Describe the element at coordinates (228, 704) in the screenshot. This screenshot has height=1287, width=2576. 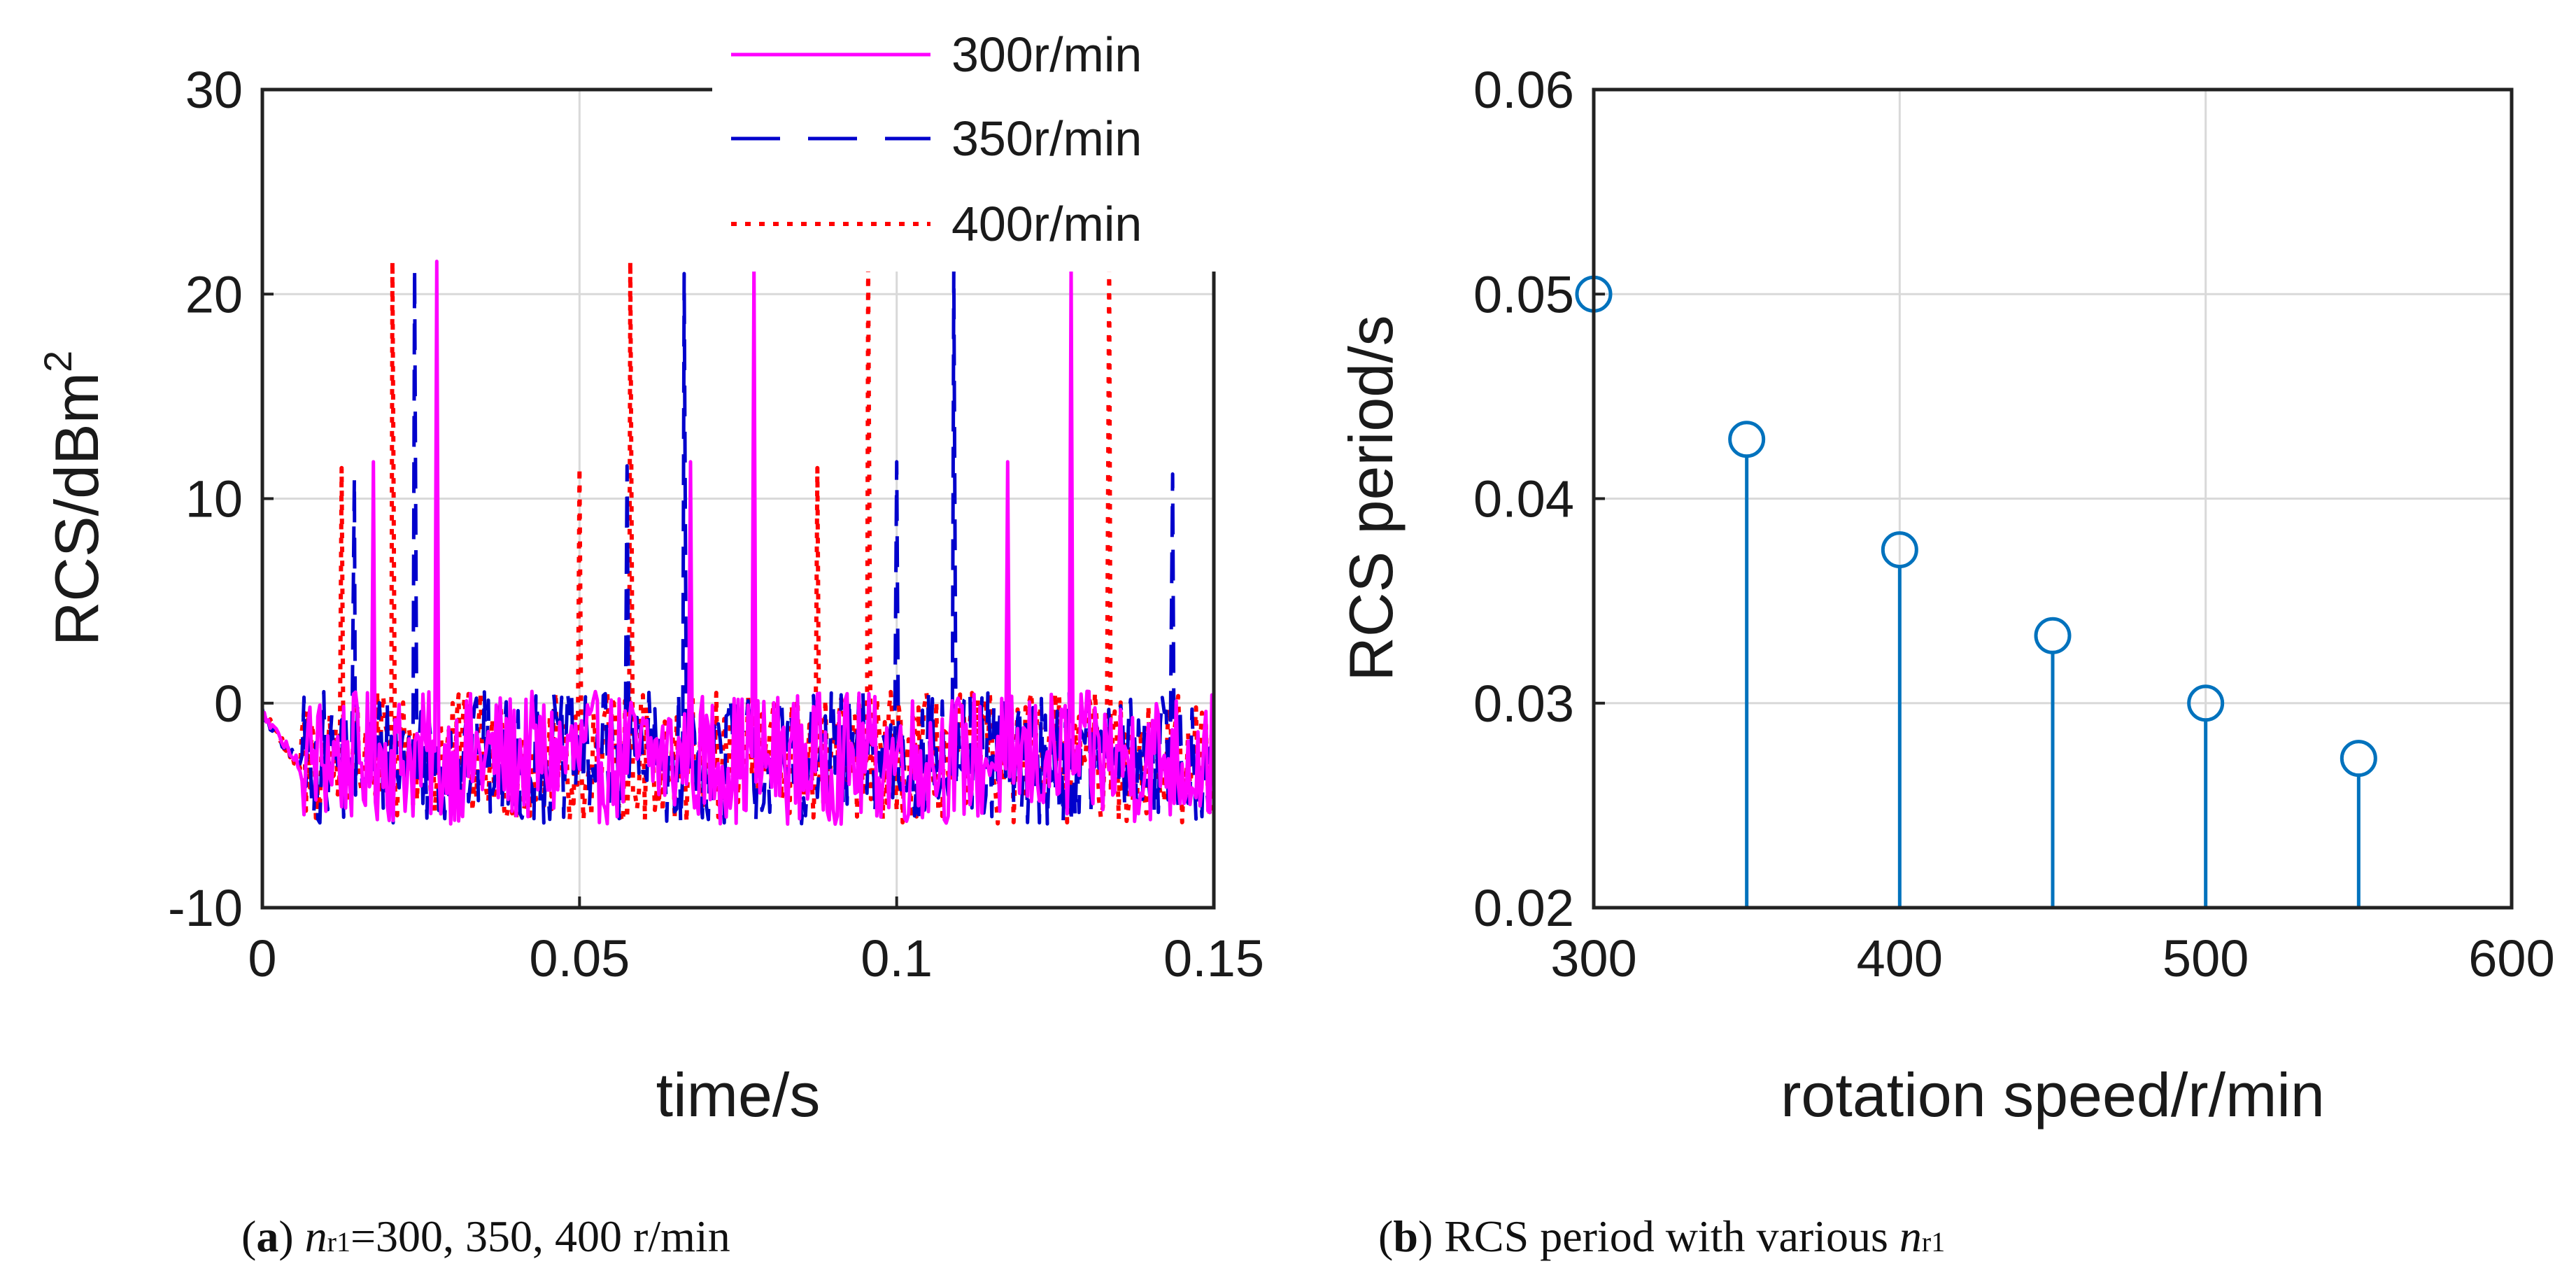
I see `ytick-label-a: 0` at that location.